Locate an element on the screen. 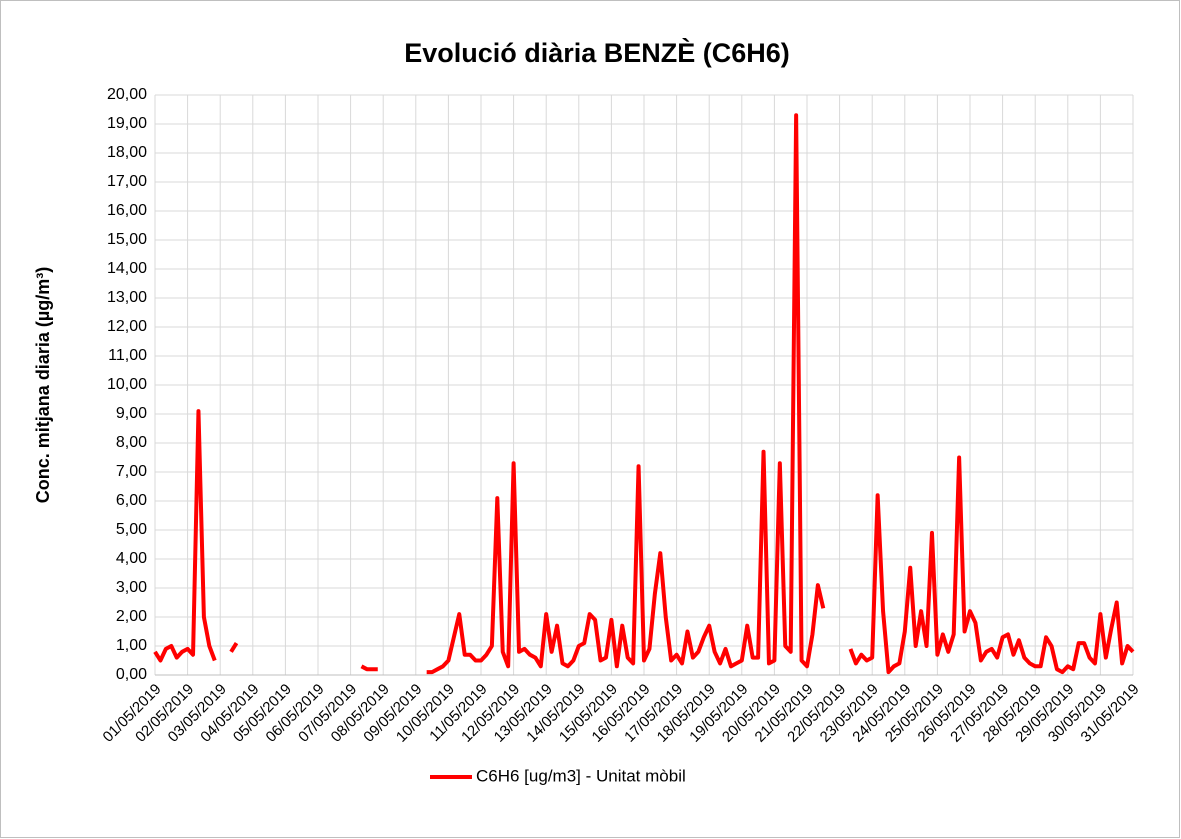 This screenshot has height=839, width=1181. y-tick-label: 14,00 is located at coordinates (127, 268).